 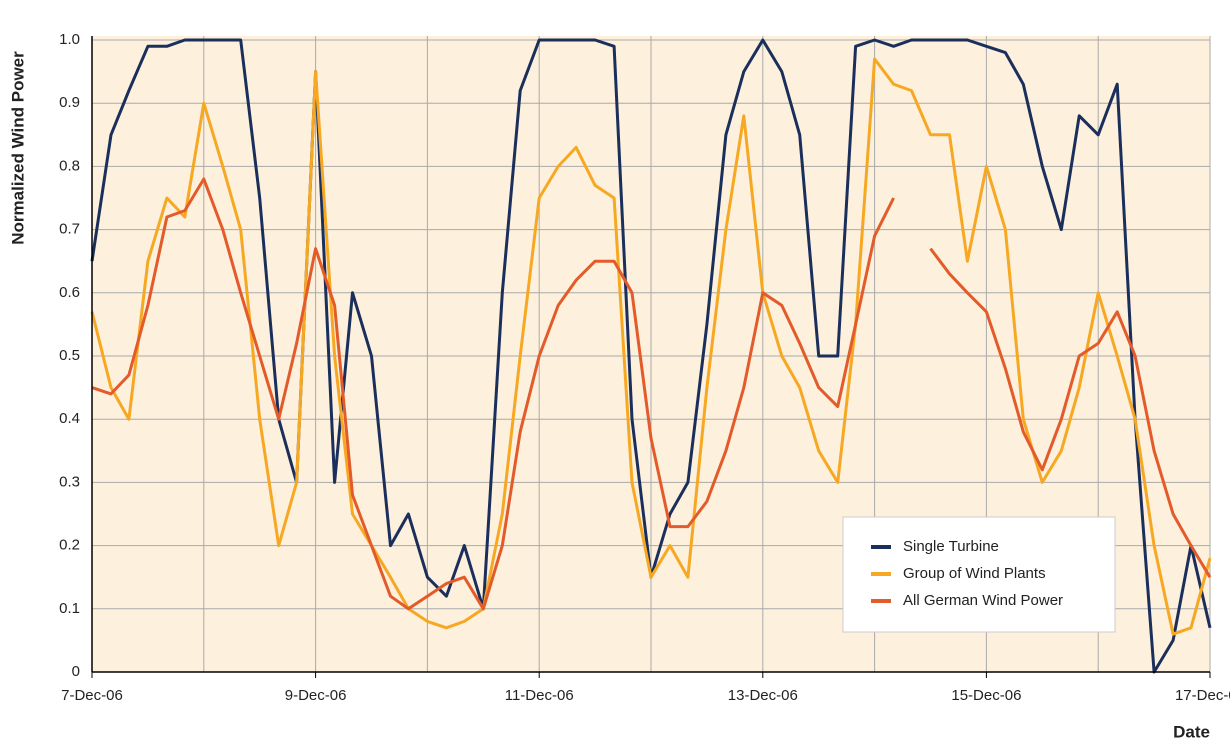 I want to click on x-tick-label: 11-Dec-06, so click(x=539, y=695).